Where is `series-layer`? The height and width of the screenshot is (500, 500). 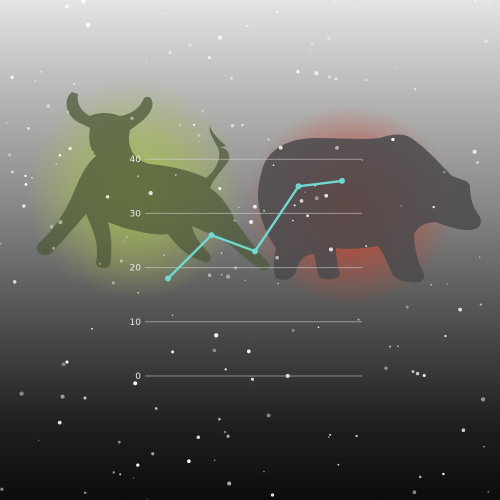
series-layer is located at coordinates (255, 229).